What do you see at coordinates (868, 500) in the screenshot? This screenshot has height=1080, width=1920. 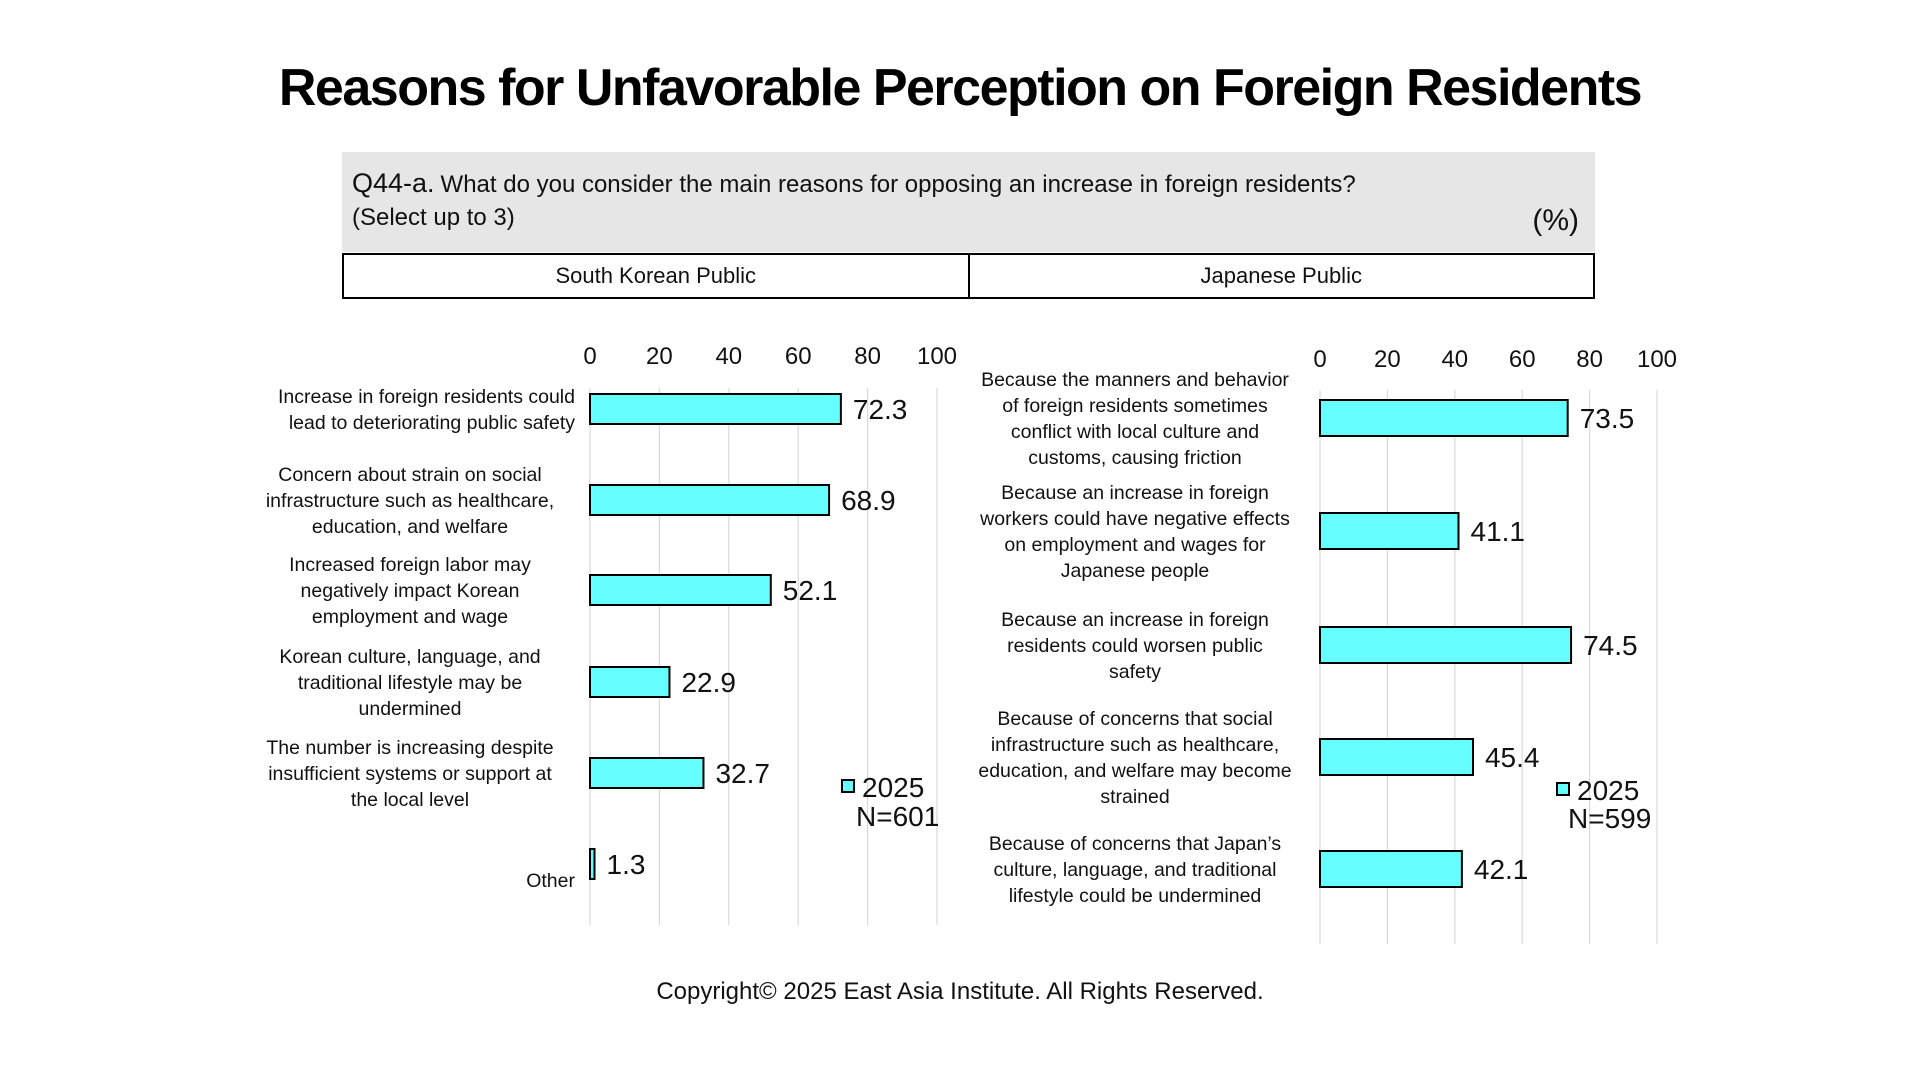 I see `data-label: 68.9` at bounding box center [868, 500].